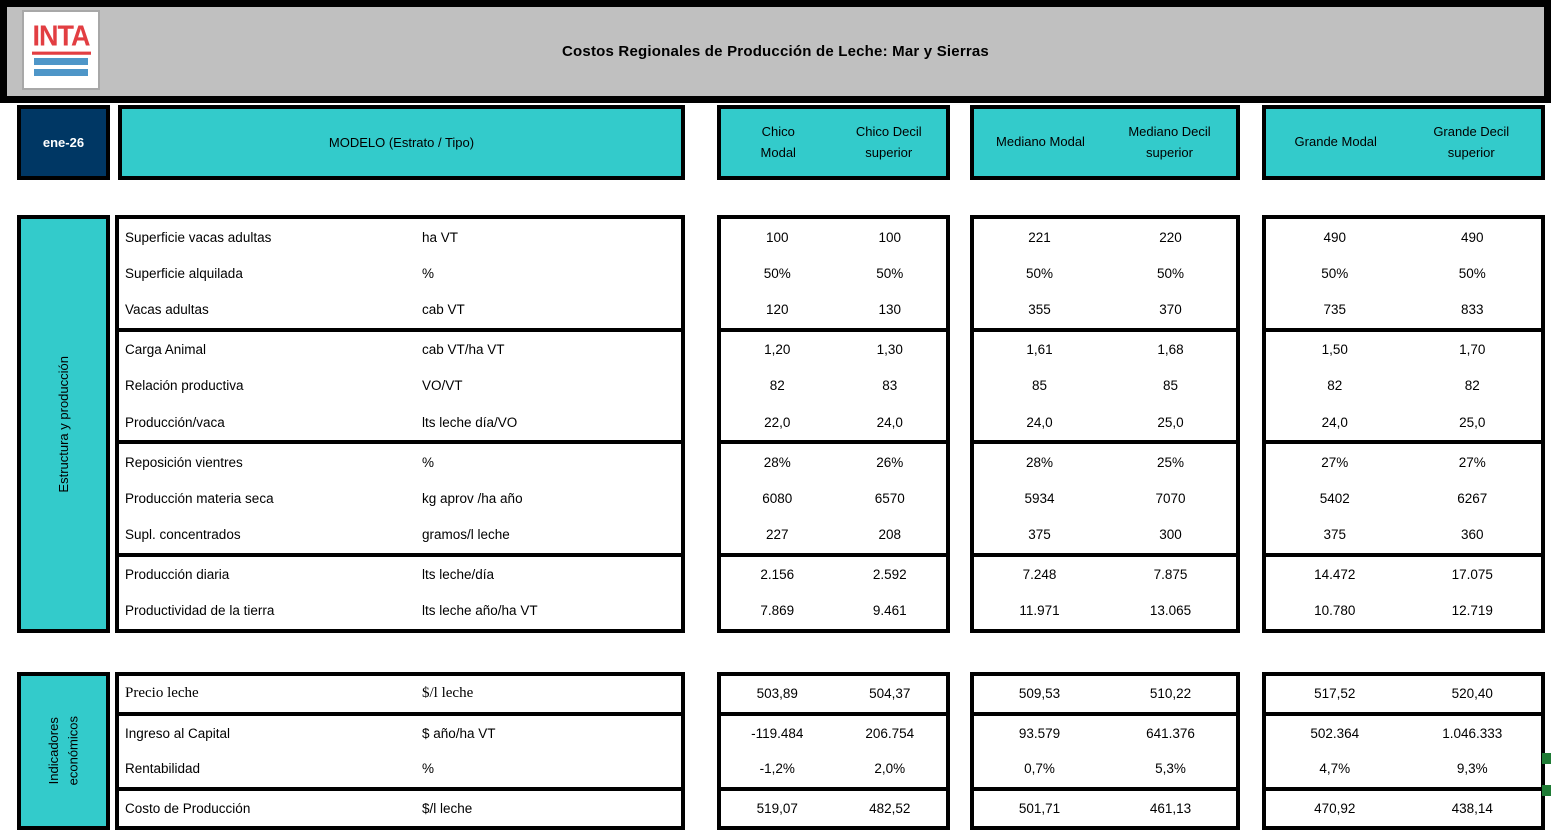  What do you see at coordinates (400, 273) in the screenshot?
I see `table-row: Superficie alquilada%` at bounding box center [400, 273].